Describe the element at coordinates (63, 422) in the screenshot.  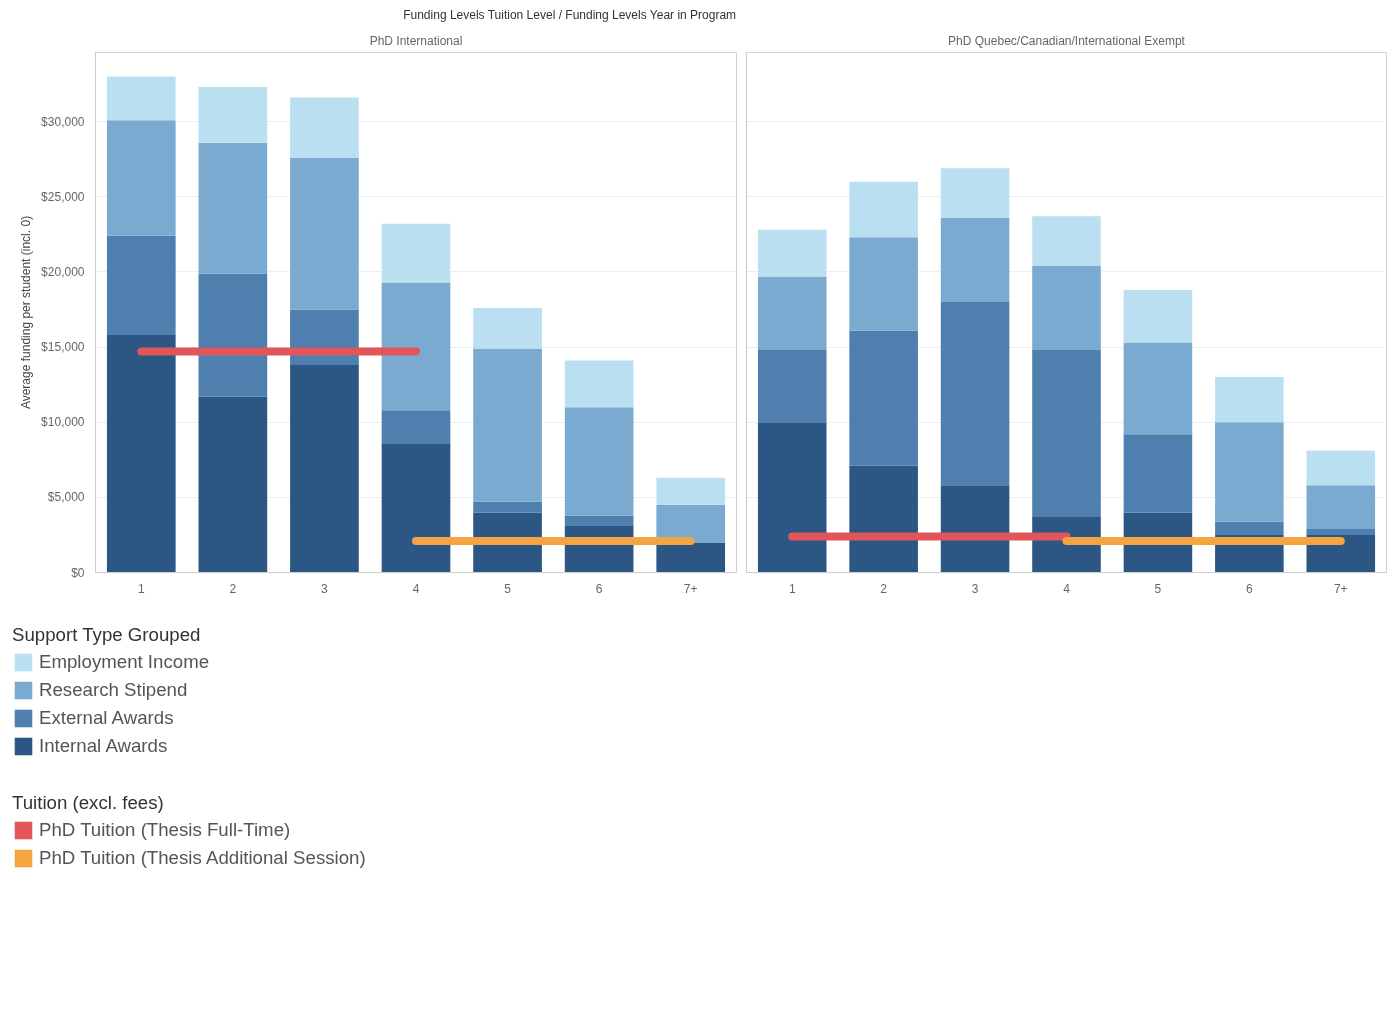
I see `y-tick-label: $10,000` at that location.